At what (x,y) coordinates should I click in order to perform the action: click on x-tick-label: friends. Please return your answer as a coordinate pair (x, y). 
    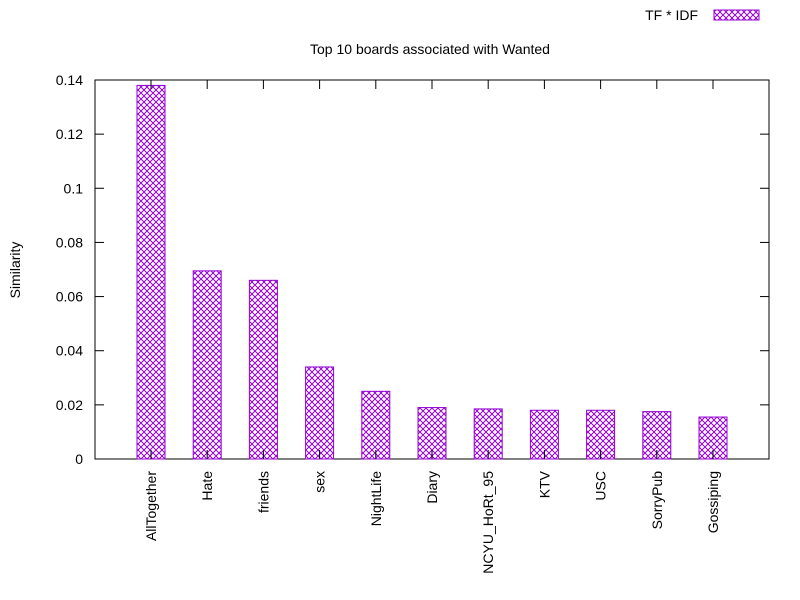
    Looking at the image, I should click on (263, 492).